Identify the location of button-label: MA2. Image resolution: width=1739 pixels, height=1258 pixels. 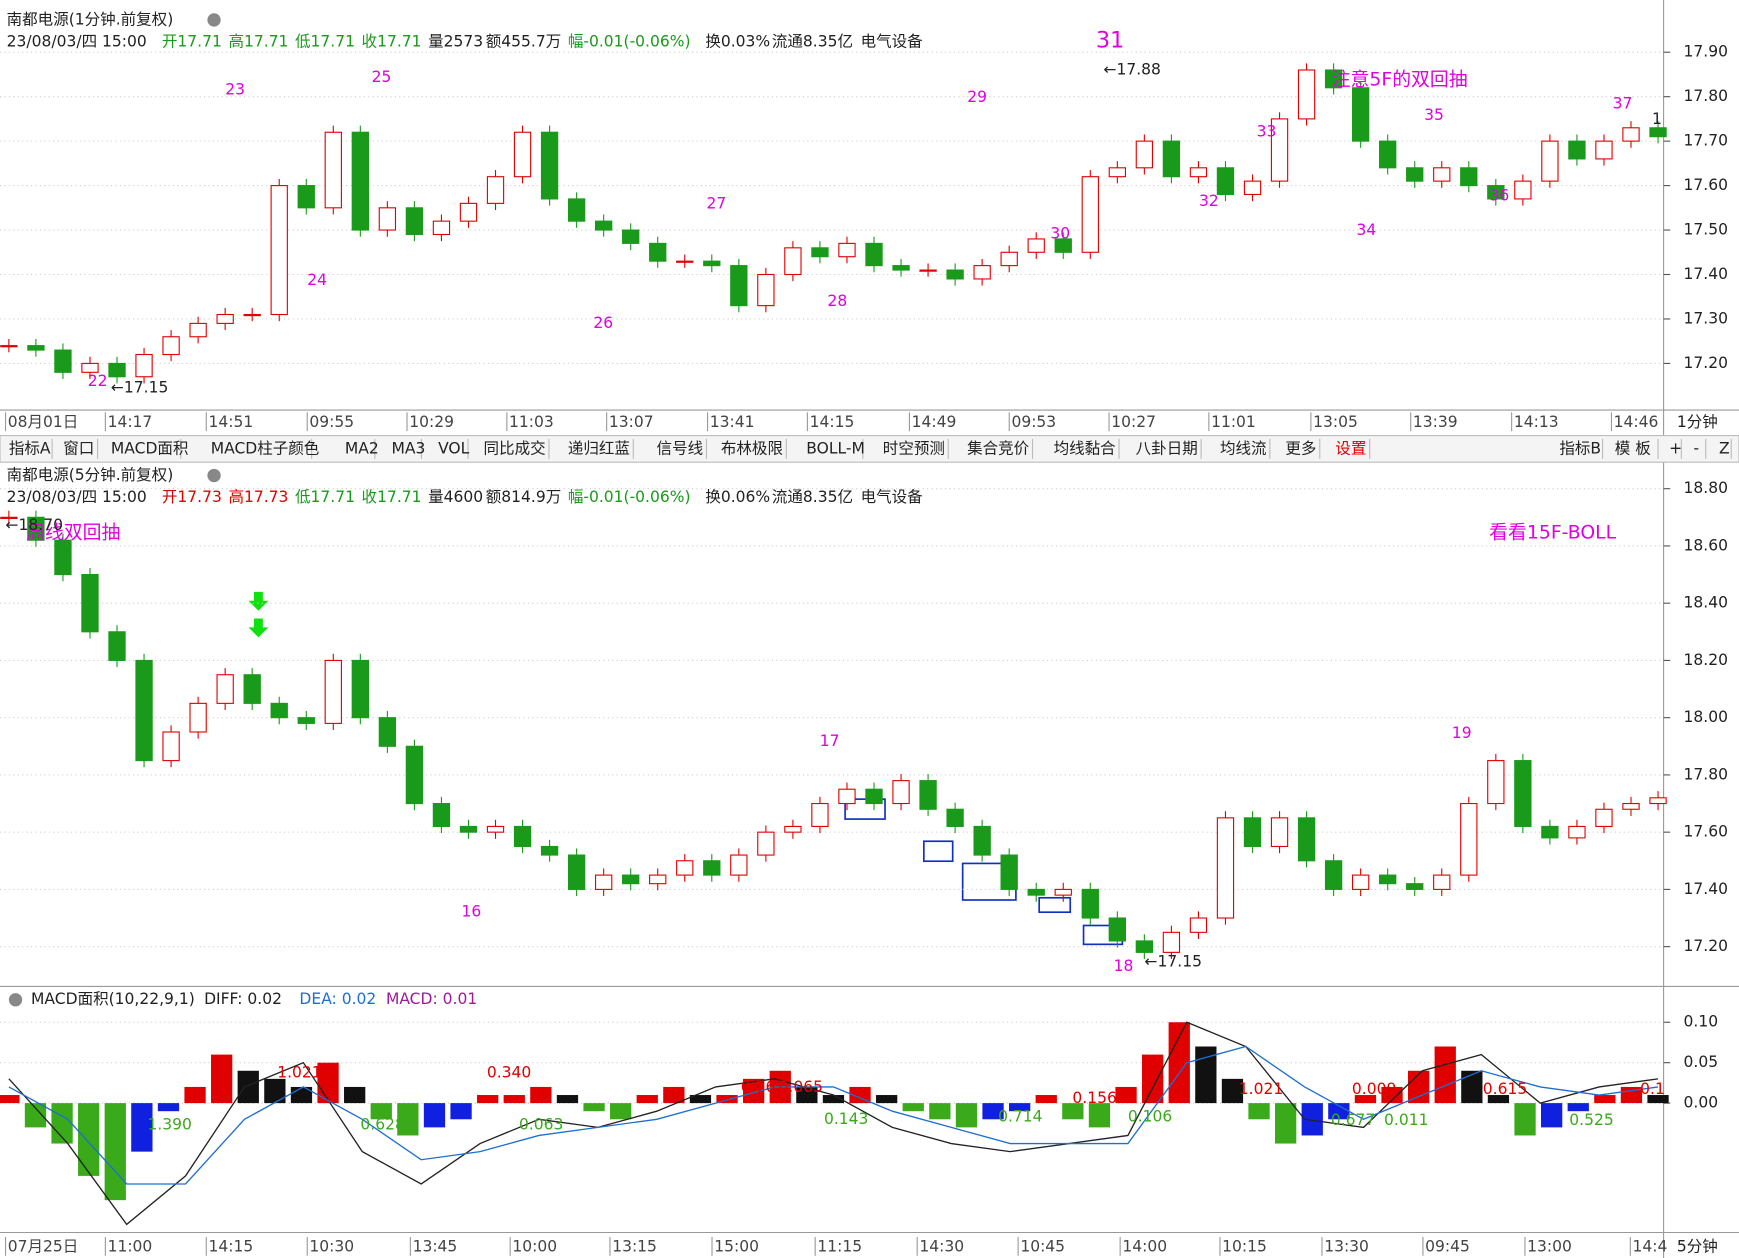
(362, 448).